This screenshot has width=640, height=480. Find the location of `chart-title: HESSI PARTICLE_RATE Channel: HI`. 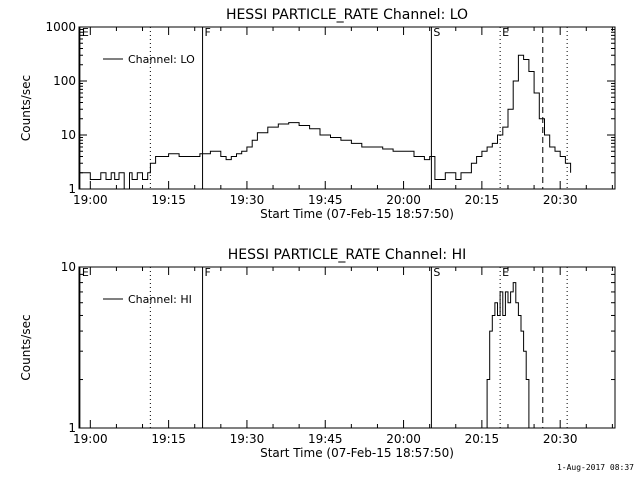

chart-title: HESSI PARTICLE_RATE Channel: HI is located at coordinates (347, 255).